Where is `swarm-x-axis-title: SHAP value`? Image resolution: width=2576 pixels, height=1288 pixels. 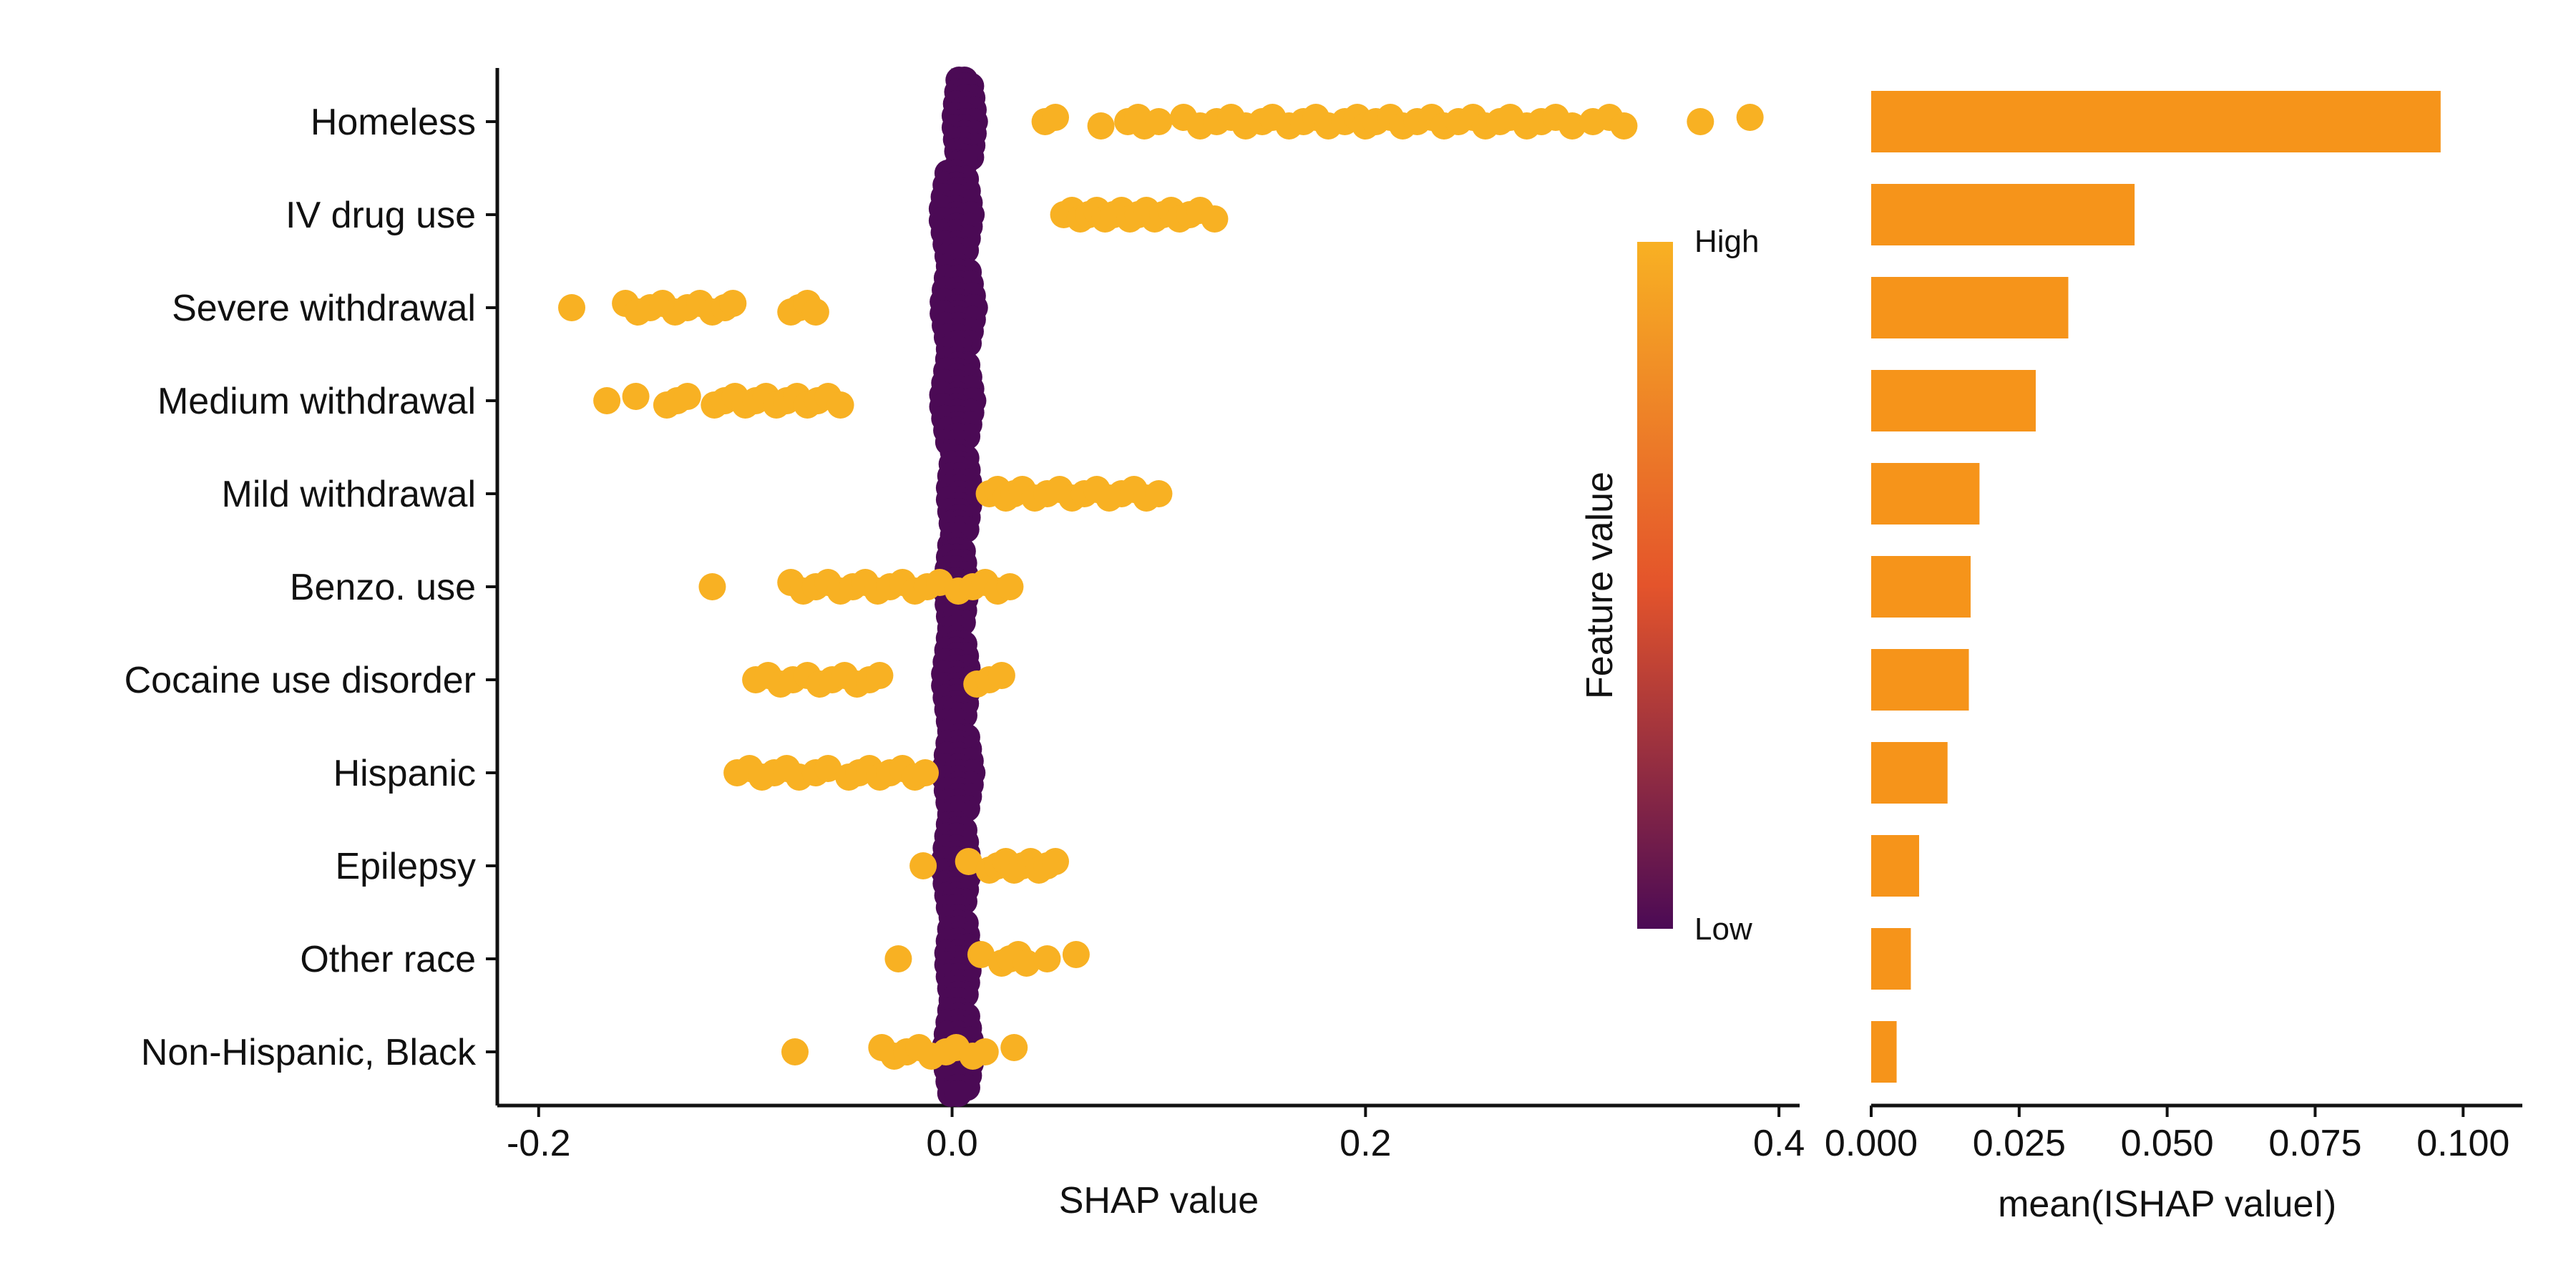 swarm-x-axis-title: SHAP value is located at coordinates (1159, 1200).